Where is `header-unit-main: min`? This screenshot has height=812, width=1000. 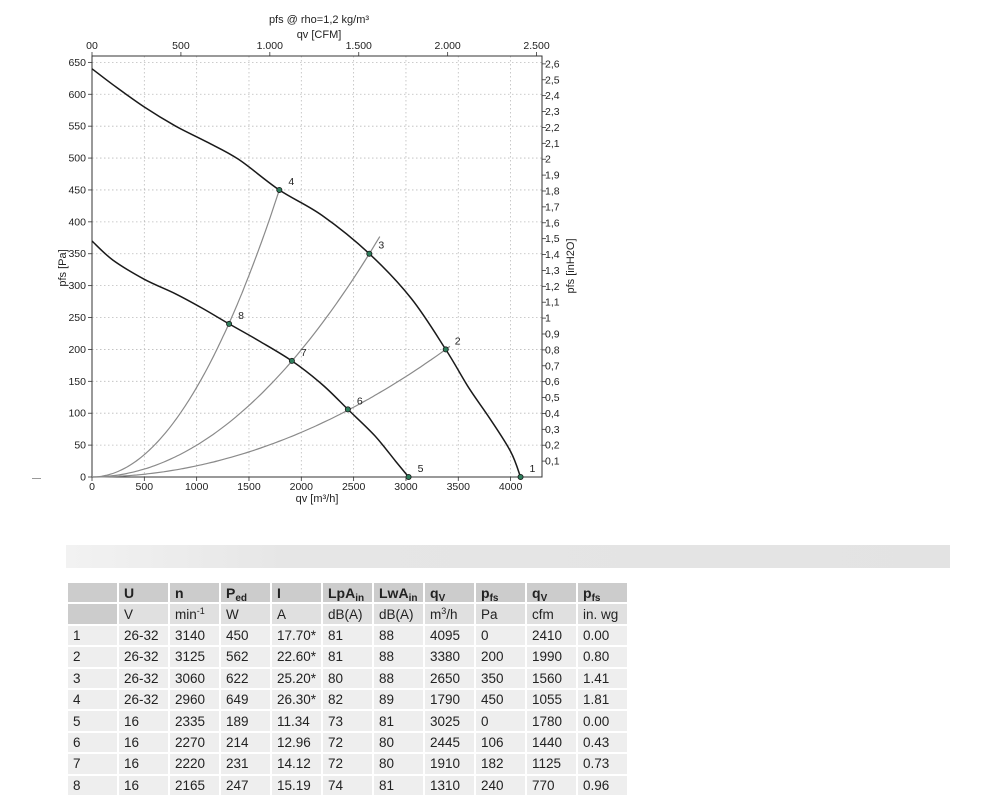 header-unit-main: min is located at coordinates (186, 614).